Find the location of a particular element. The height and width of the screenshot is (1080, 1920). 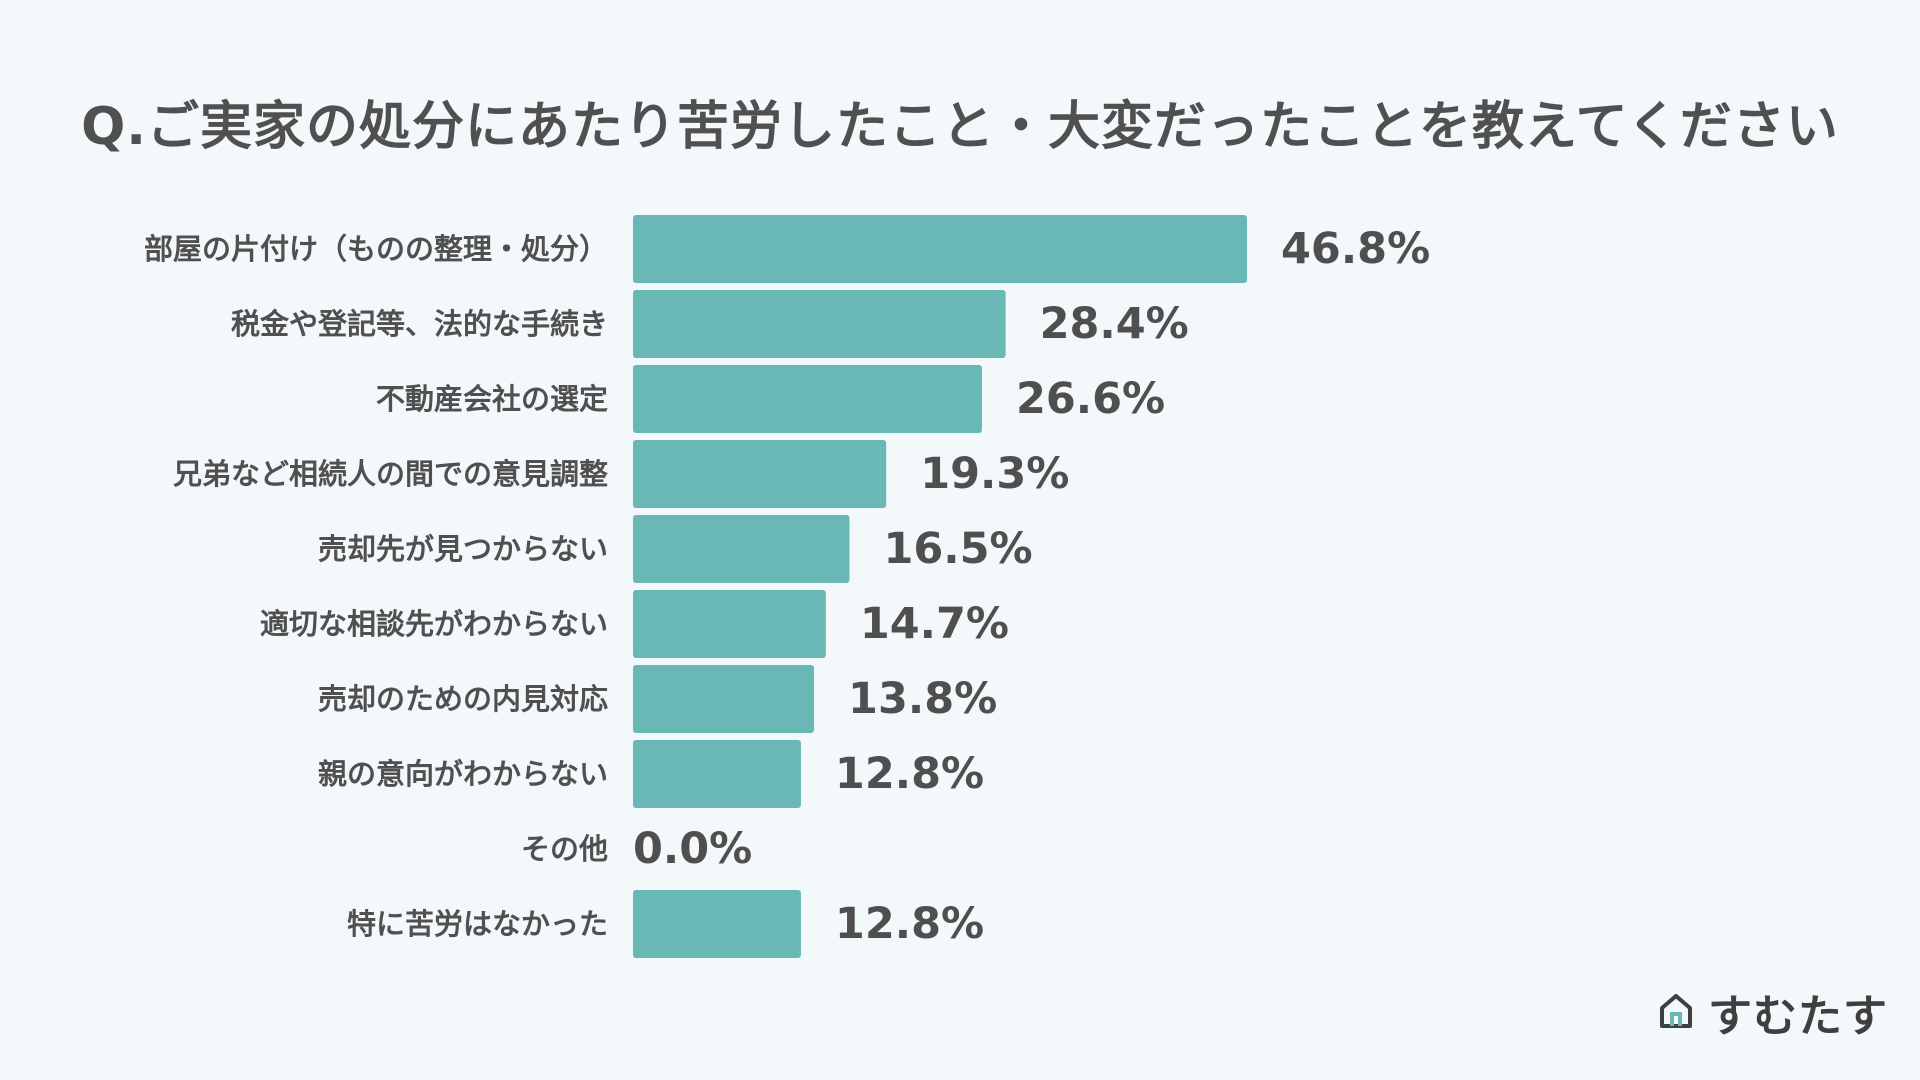

value-label: 16.5% is located at coordinates (957, 549).